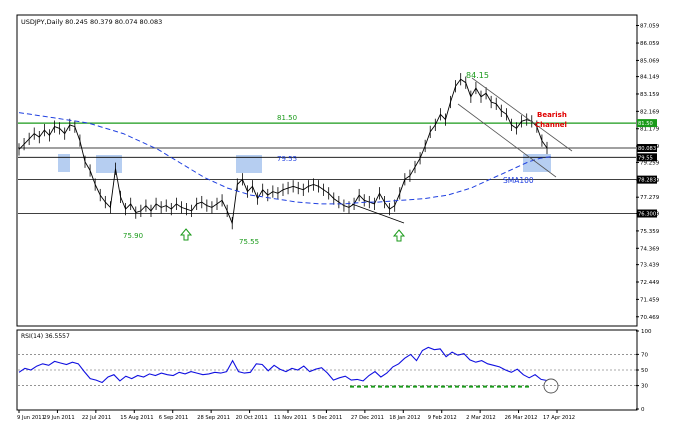 This screenshot has width=687, height=433. I want to click on rsi-ytick-label: 70, so click(644, 355).